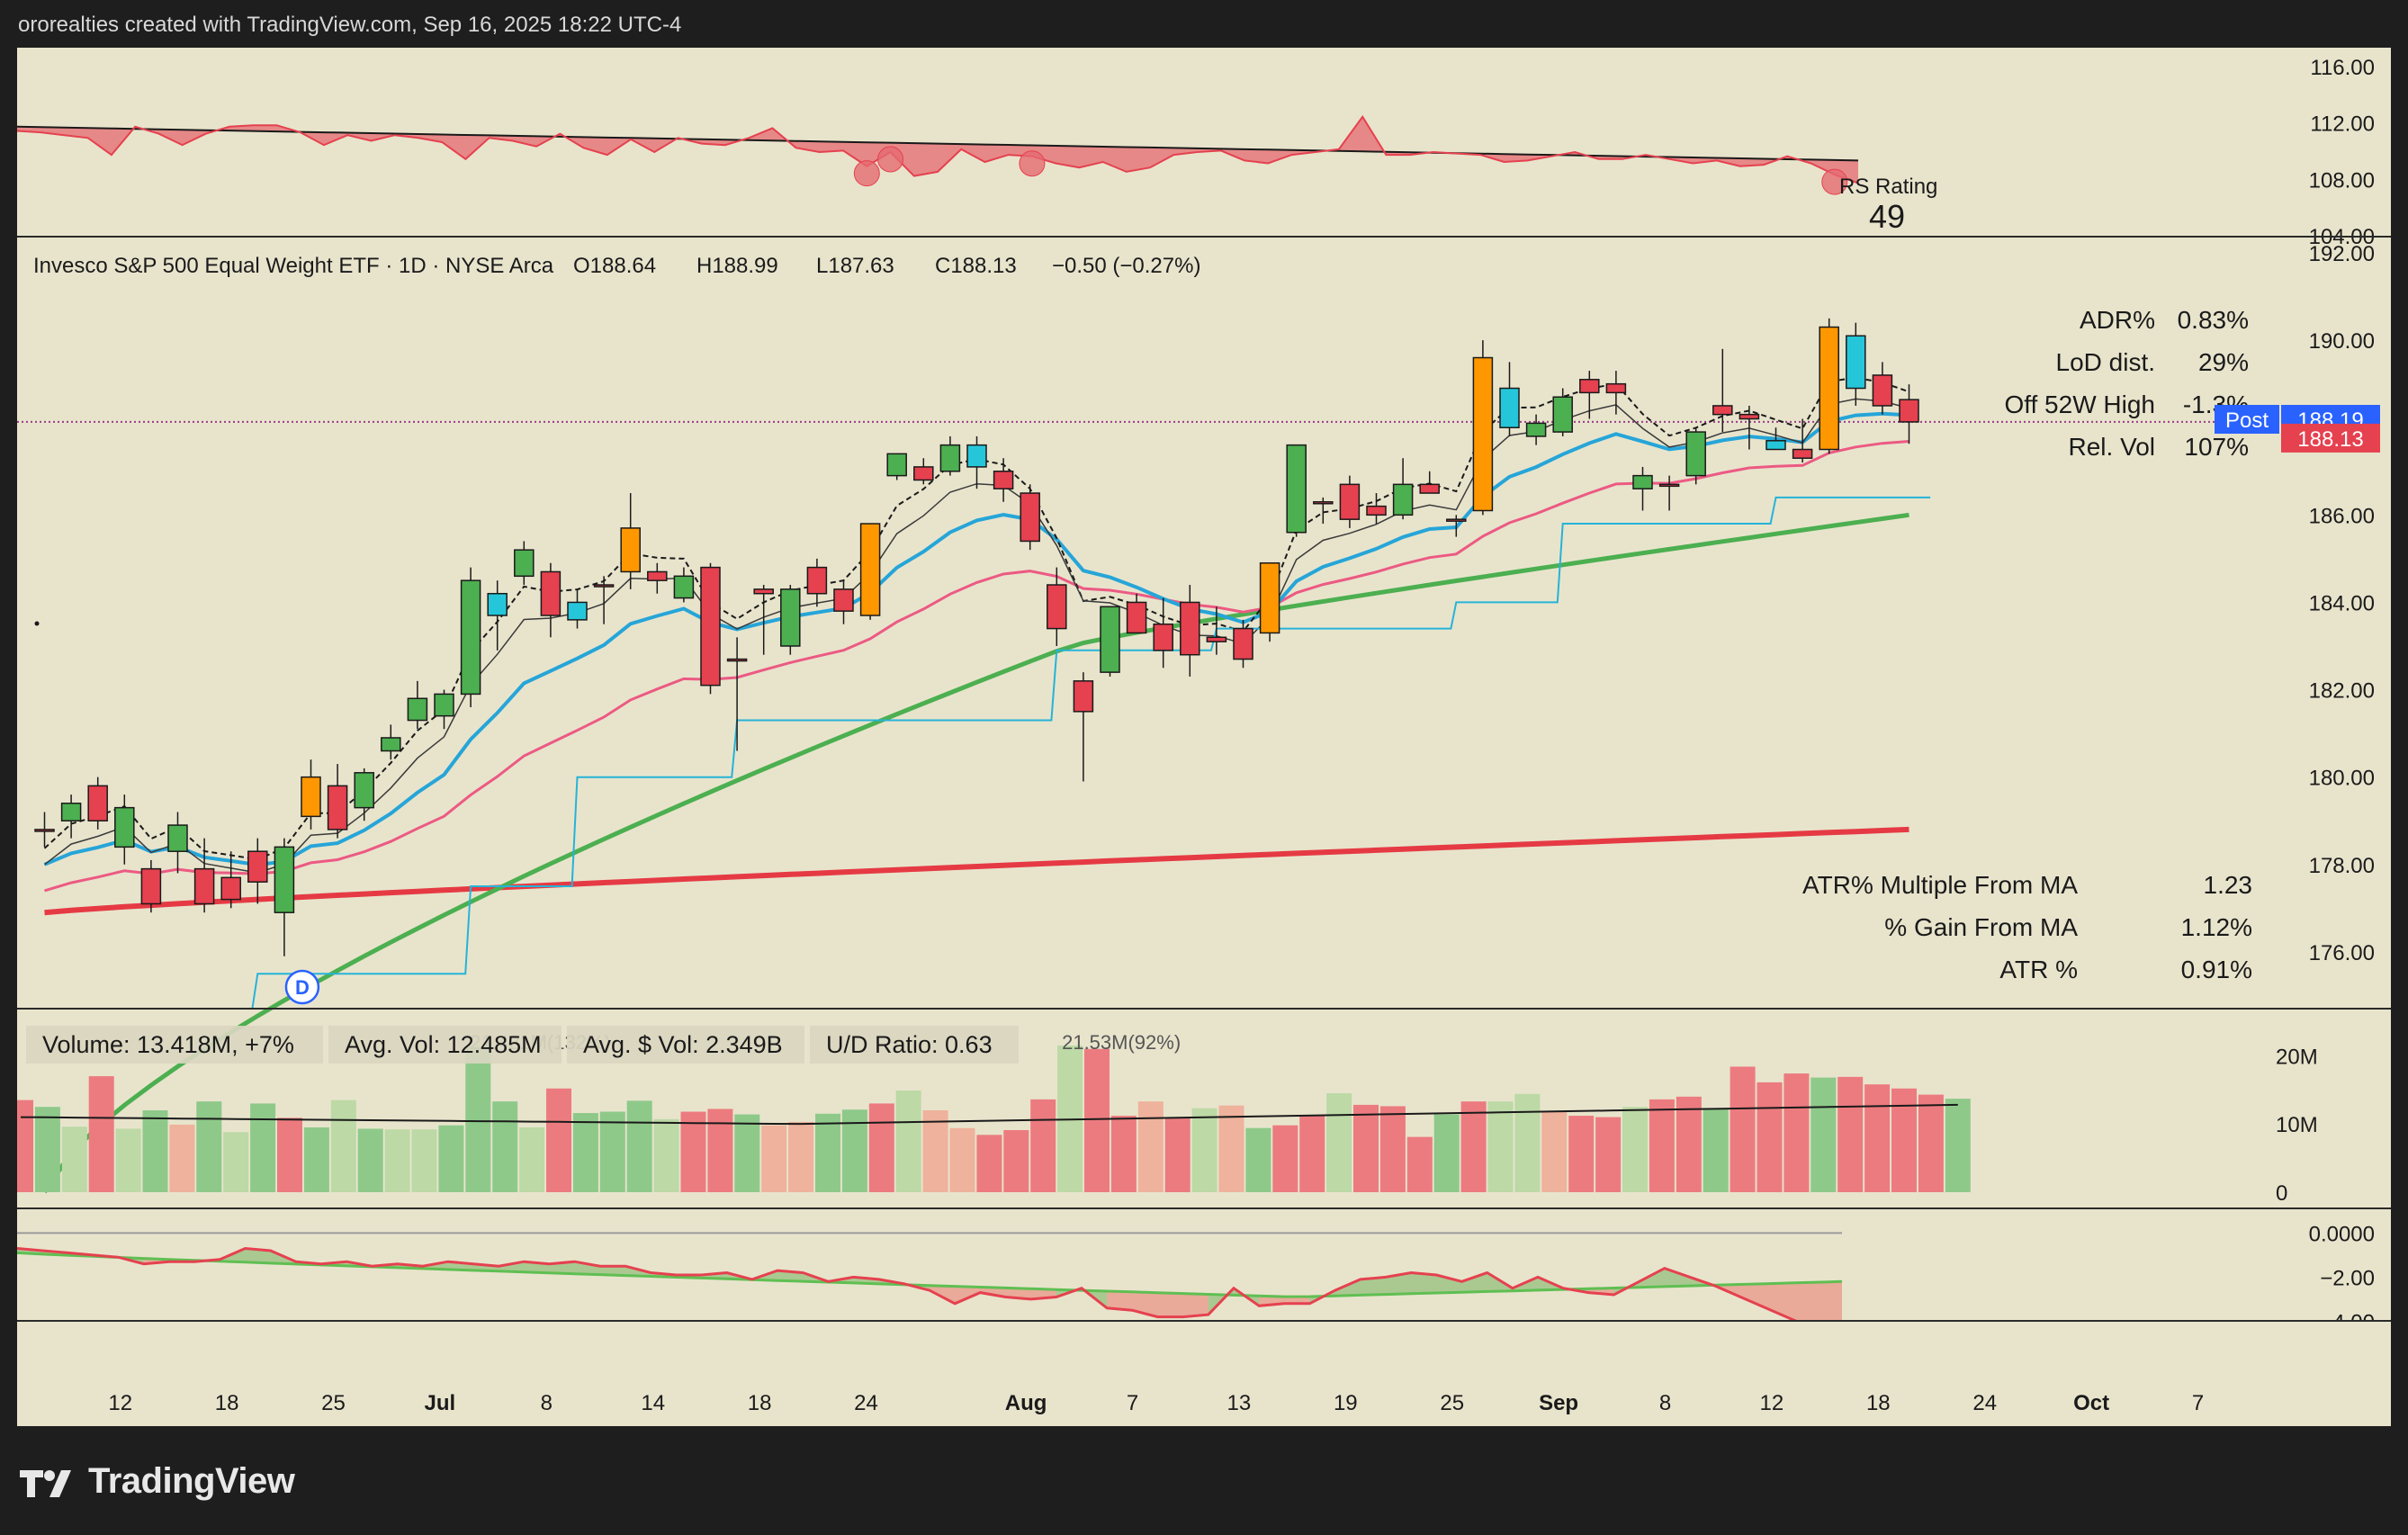 The width and height of the screenshot is (2408, 1535). I want to click on dividend-marker, so click(302, 987).